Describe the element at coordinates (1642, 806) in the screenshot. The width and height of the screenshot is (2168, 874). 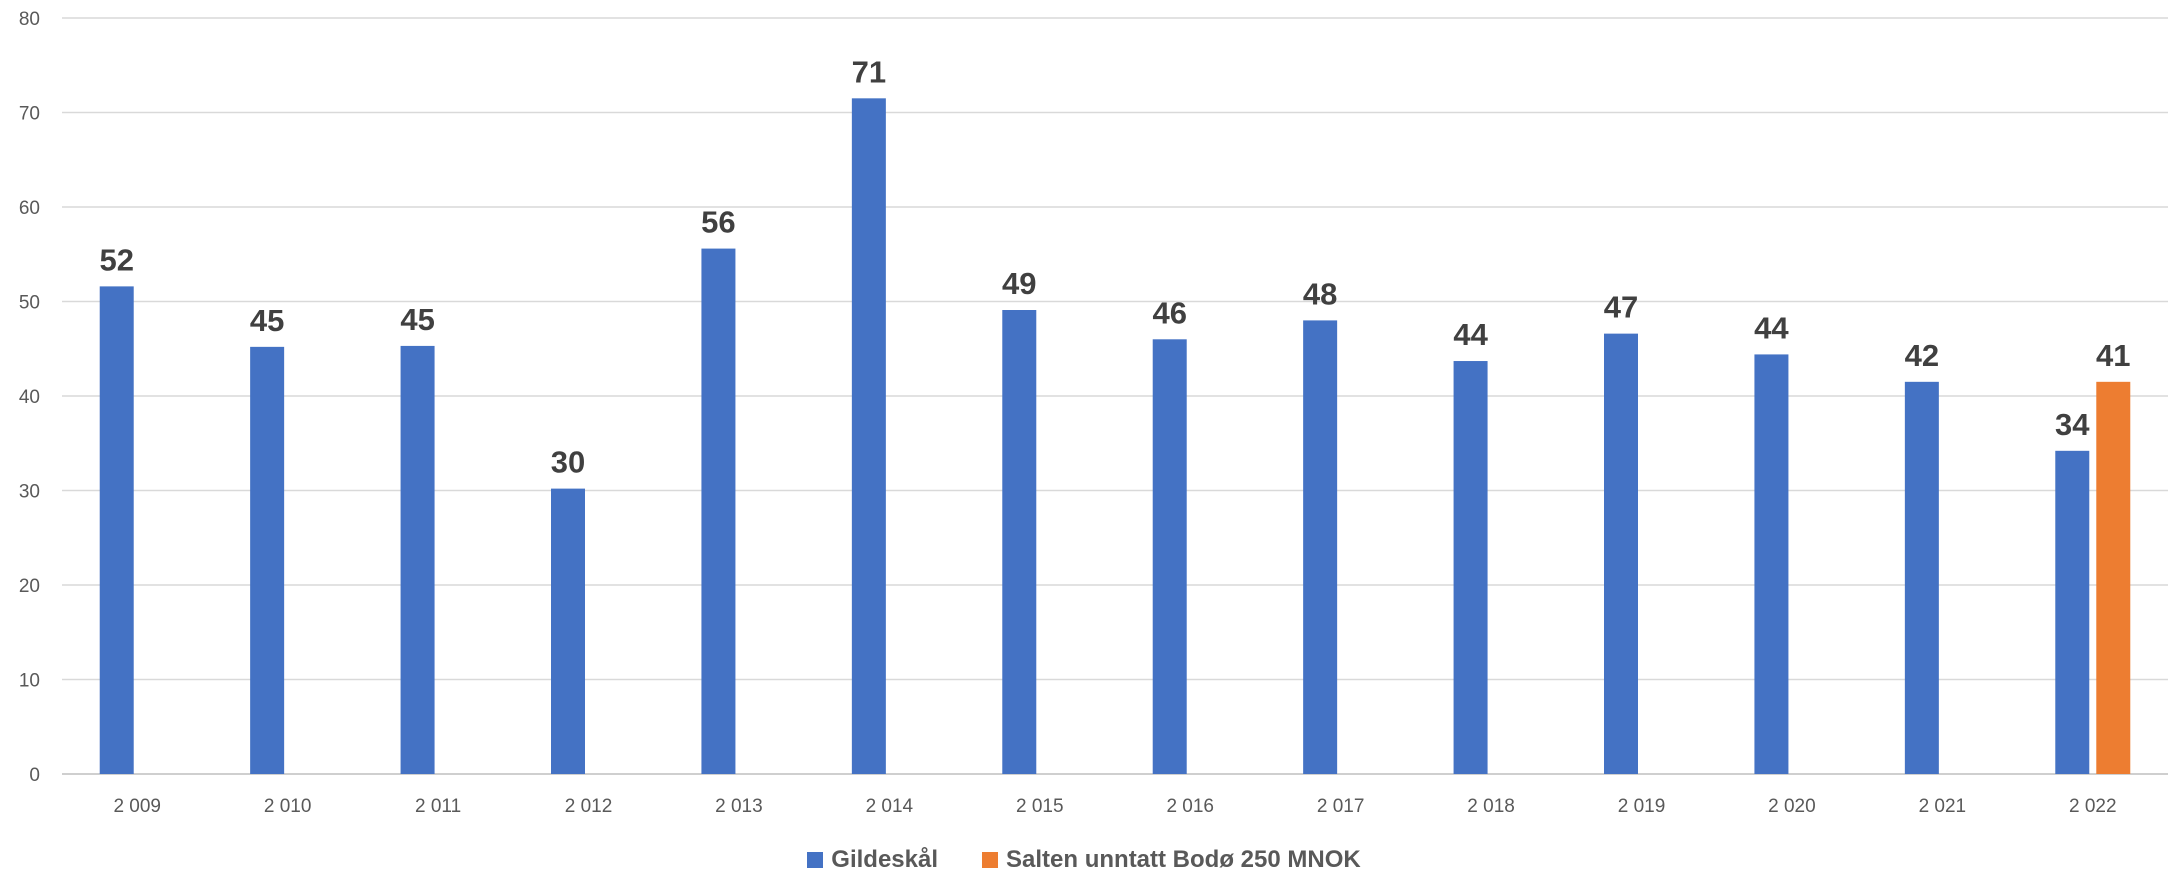
I see `x-tick-label: 2 019` at that location.